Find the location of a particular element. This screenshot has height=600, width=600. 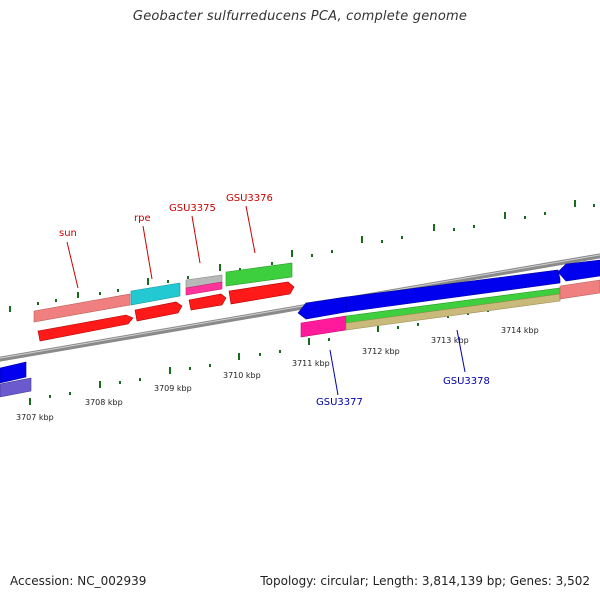

gene-label-gsu3375: GSU3375 is located at coordinates (192, 208).